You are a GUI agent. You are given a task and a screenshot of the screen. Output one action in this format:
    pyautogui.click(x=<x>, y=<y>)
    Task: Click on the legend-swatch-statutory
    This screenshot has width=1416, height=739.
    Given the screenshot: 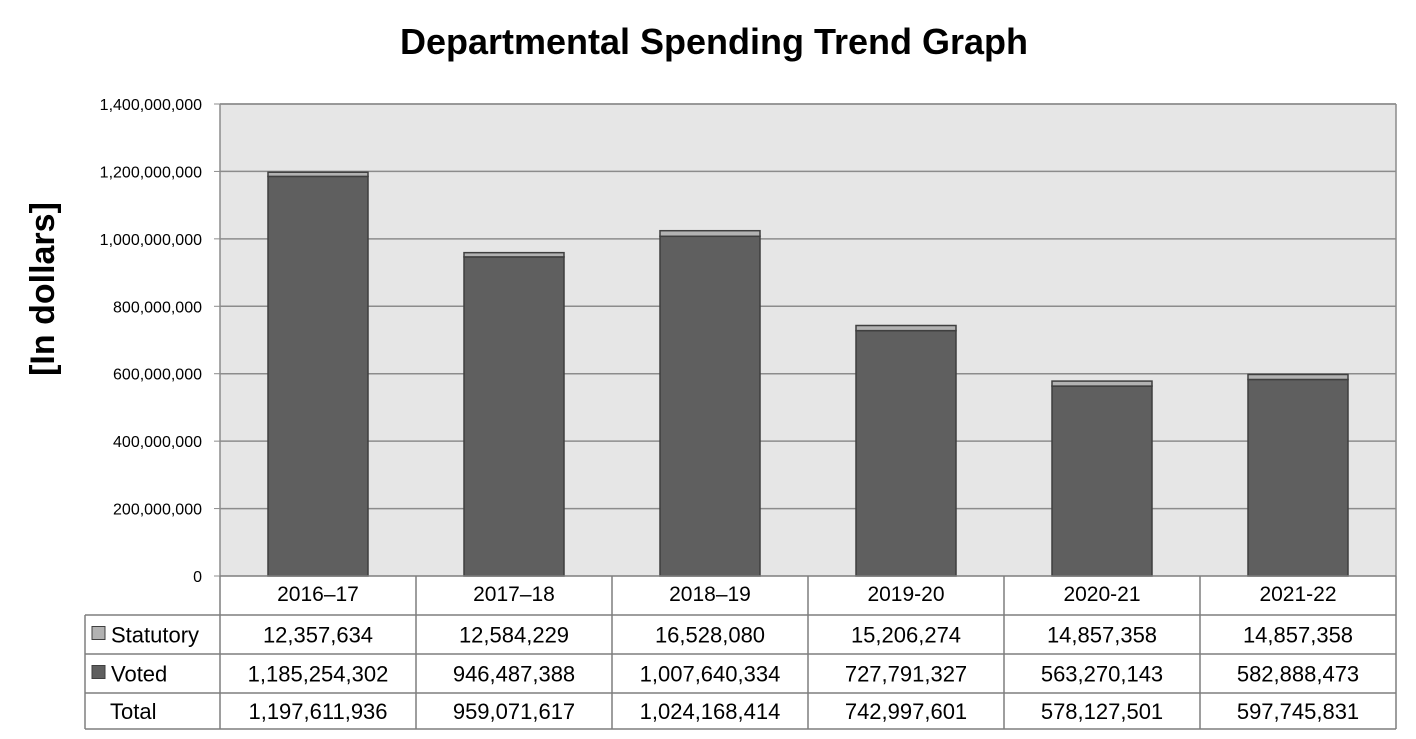 What is the action you would take?
    pyautogui.click(x=98, y=633)
    